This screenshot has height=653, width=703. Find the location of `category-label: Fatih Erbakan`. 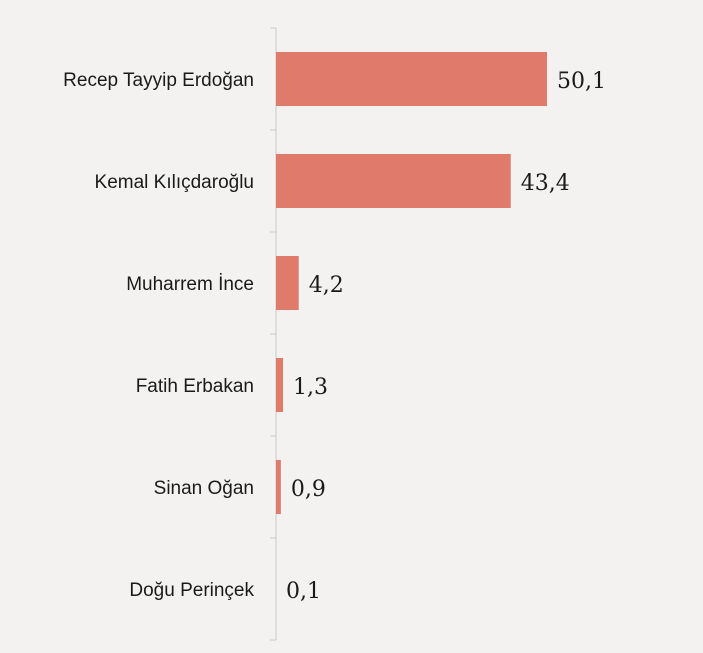

category-label: Fatih Erbakan is located at coordinates (195, 386).